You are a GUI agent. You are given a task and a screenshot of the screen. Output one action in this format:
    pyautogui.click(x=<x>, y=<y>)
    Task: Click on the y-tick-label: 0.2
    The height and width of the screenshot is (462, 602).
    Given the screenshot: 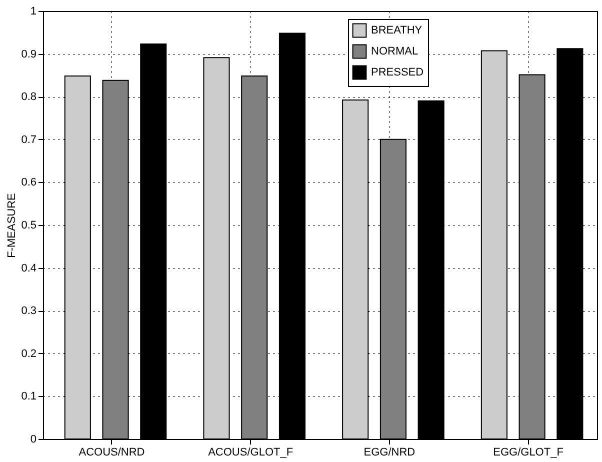 What is the action you would take?
    pyautogui.click(x=28, y=354)
    